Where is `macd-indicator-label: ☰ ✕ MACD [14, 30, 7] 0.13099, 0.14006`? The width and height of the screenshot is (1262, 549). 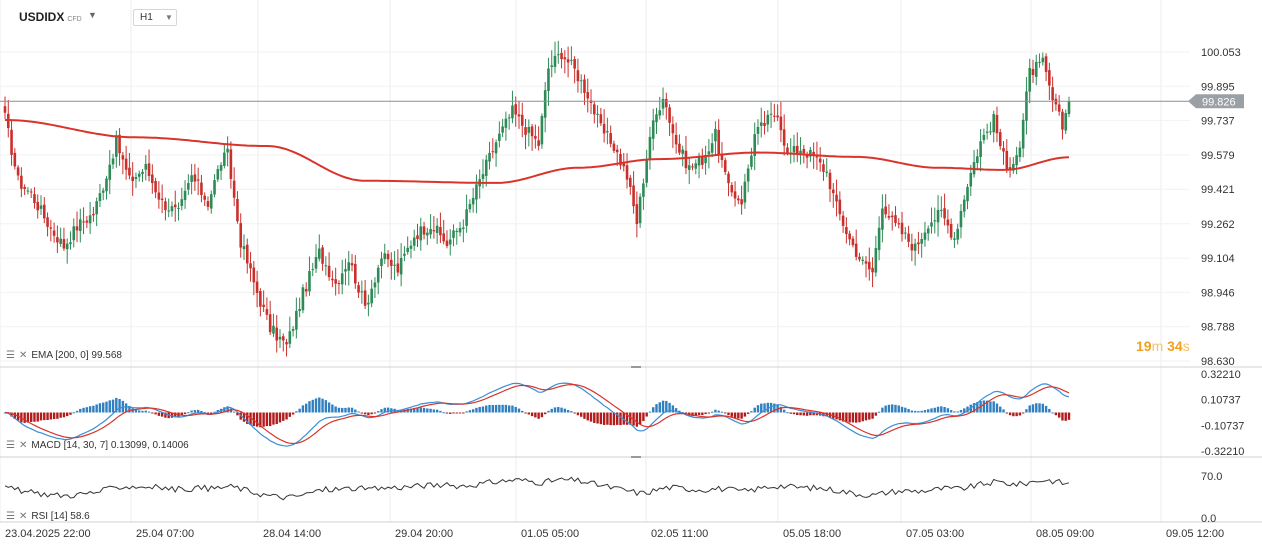
macd-indicator-label: ☰ ✕ MACD [14, 30, 7] 0.13099, 0.14006 is located at coordinates (97, 445).